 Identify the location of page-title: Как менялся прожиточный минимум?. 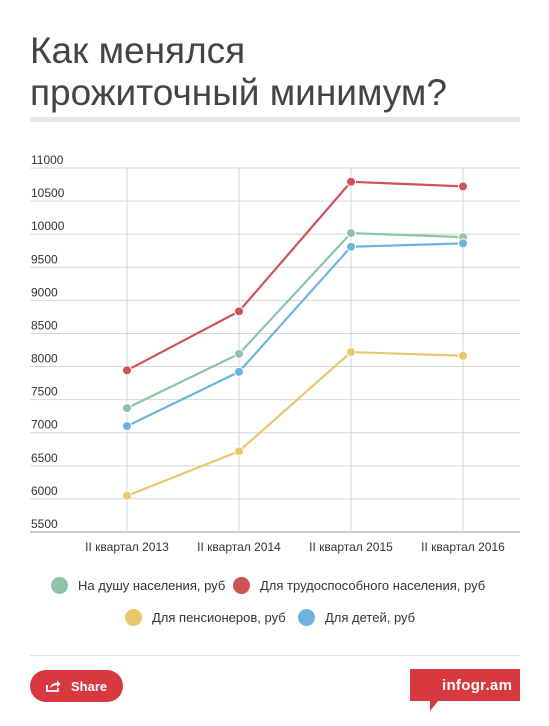
(275, 72).